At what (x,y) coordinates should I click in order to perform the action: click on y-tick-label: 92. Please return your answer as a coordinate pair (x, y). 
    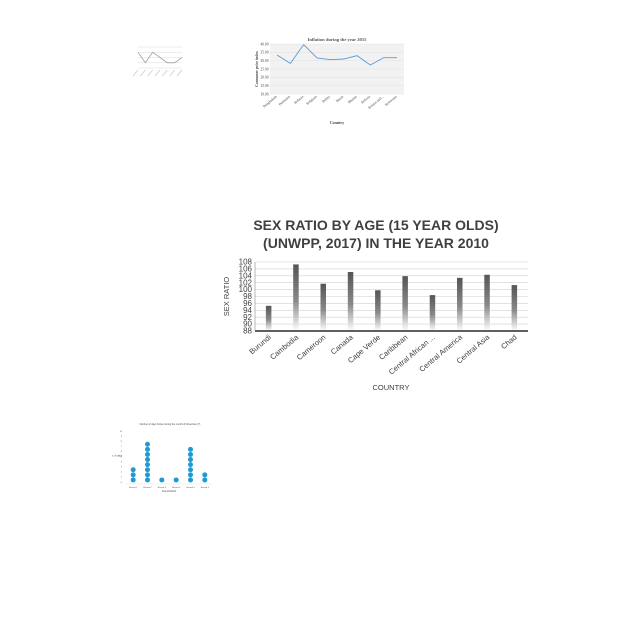
    Looking at the image, I should click on (247, 317).